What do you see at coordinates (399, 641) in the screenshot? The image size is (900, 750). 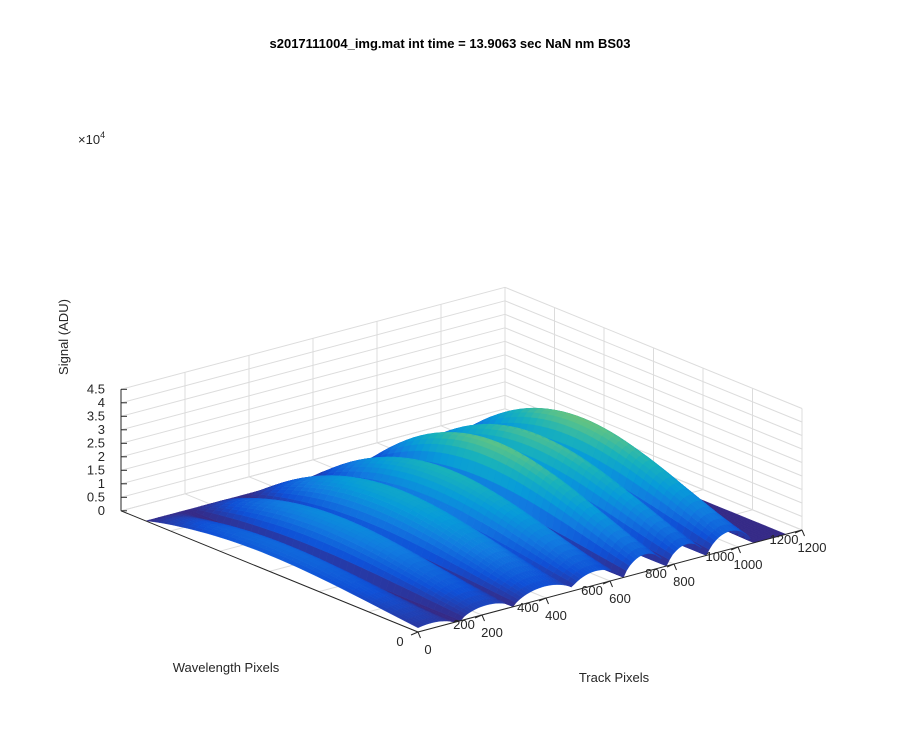 I see `y-tick-label: 0` at bounding box center [399, 641].